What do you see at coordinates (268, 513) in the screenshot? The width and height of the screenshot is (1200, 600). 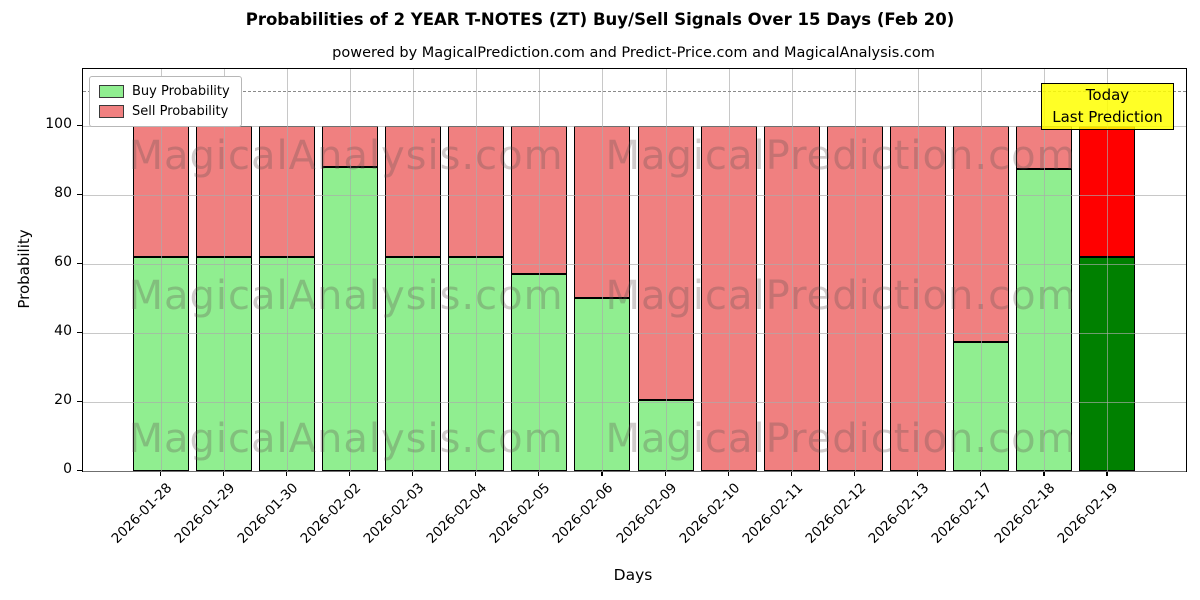 I see `x-tick-label: 2026-01-30` at bounding box center [268, 513].